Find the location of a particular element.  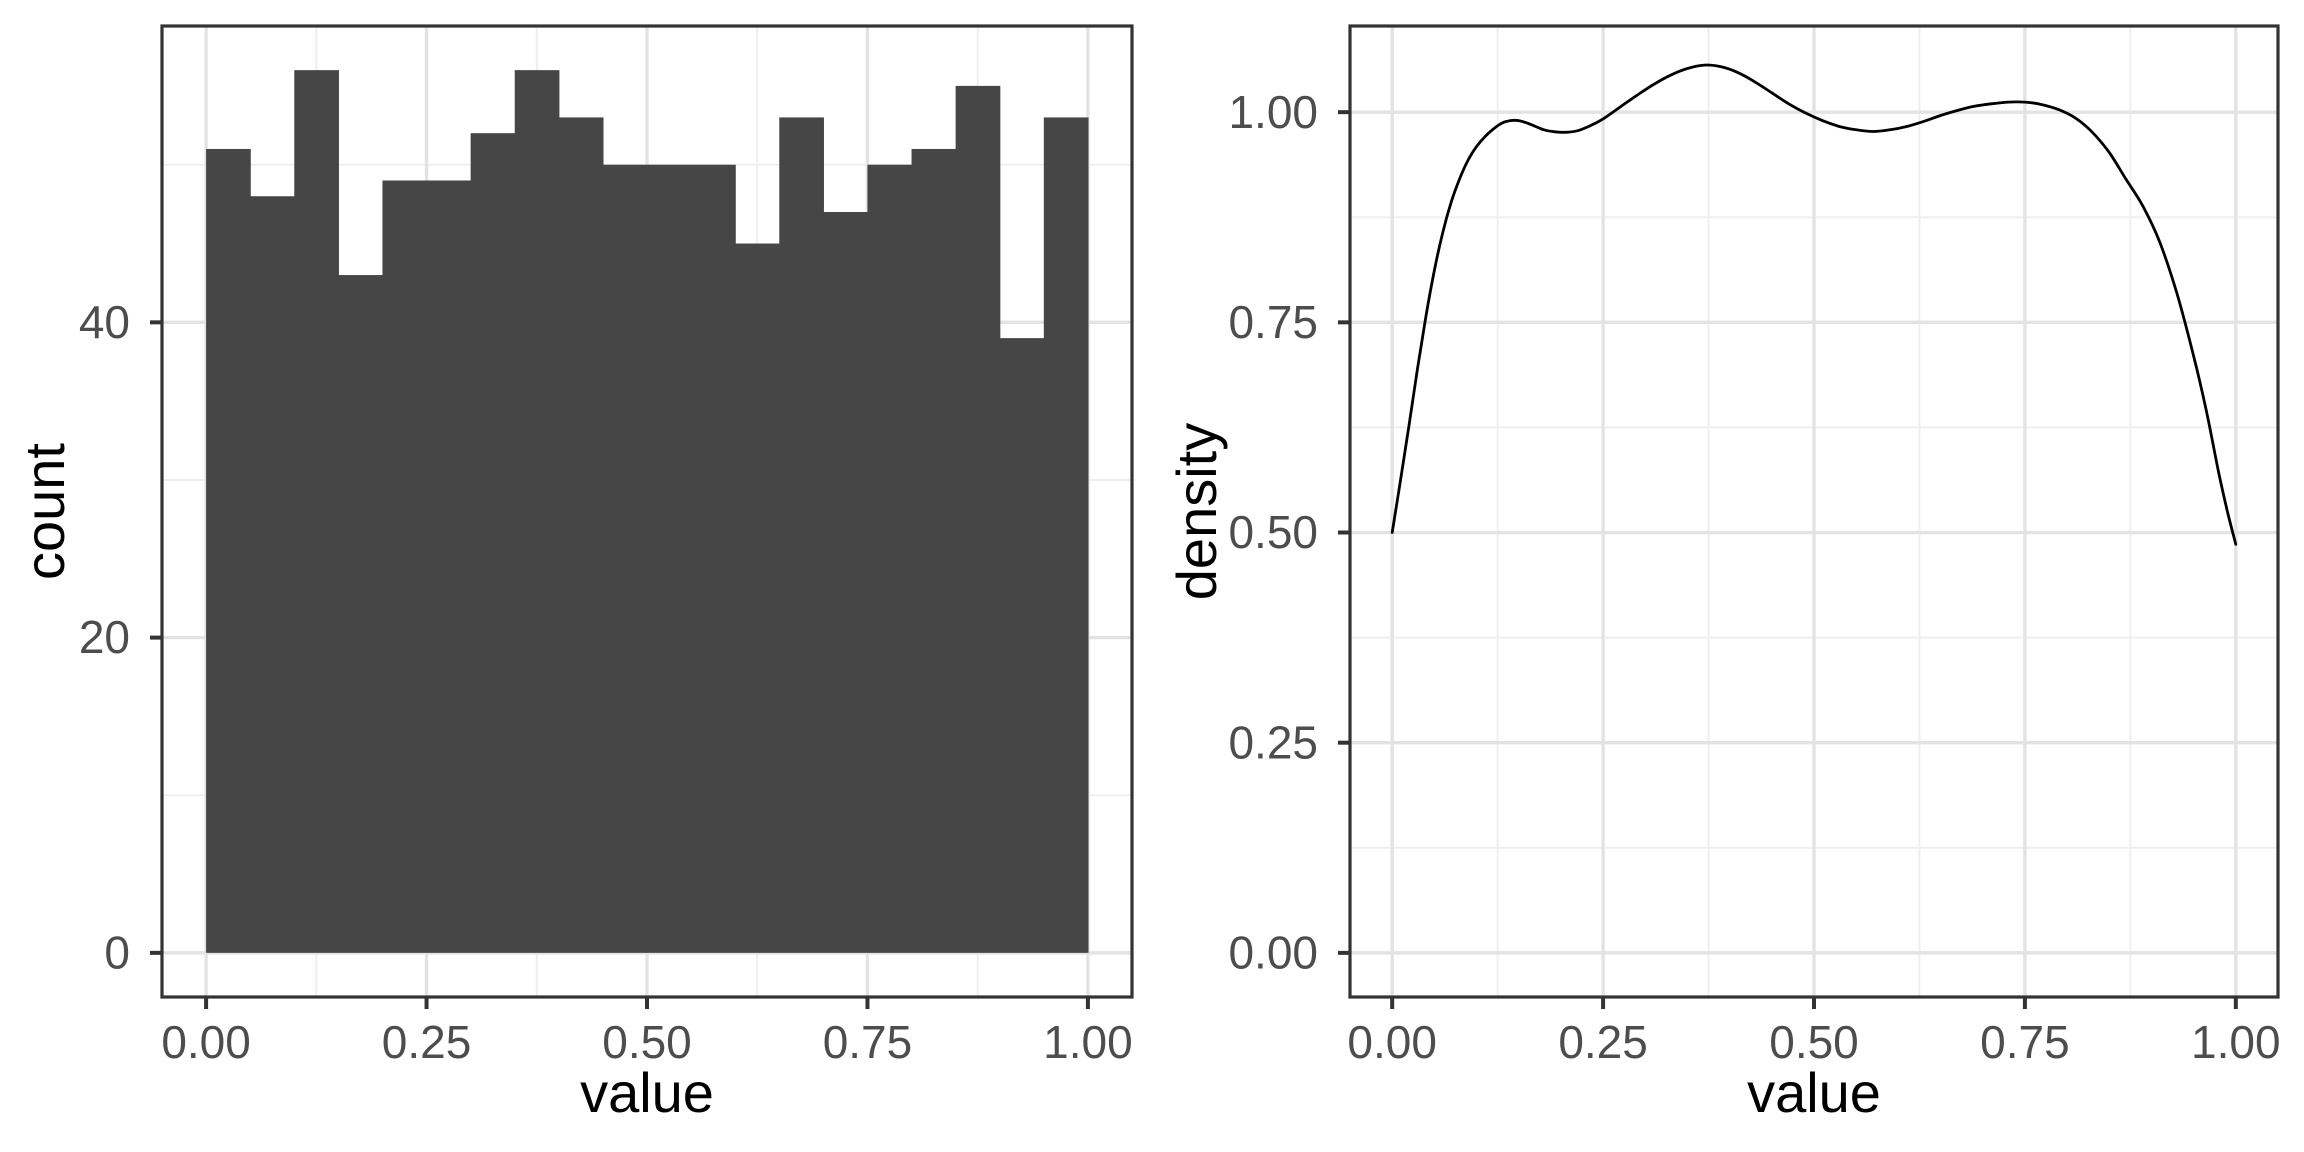

y-tick-label: 20 is located at coordinates (104, 637).